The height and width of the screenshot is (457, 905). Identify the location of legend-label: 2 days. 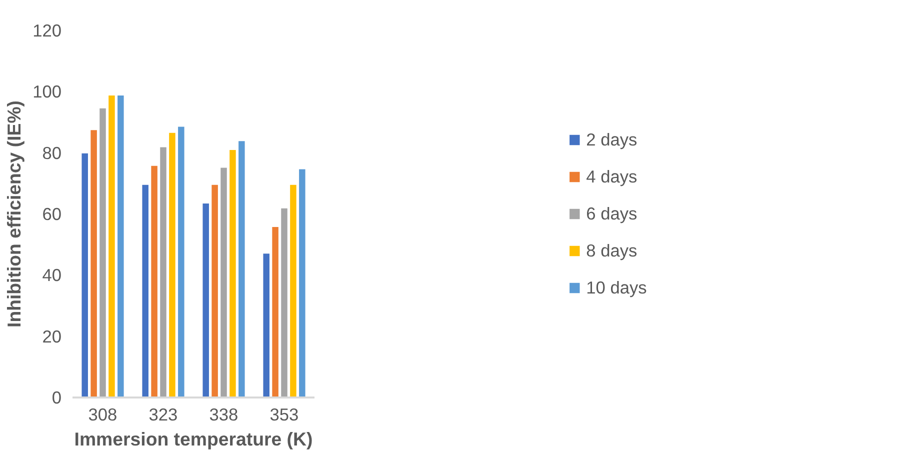
(612, 139).